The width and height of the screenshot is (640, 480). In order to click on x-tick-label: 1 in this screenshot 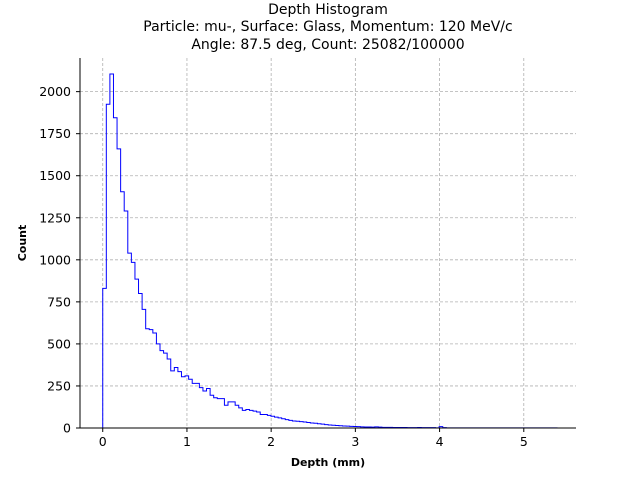, I will do `click(187, 441)`.